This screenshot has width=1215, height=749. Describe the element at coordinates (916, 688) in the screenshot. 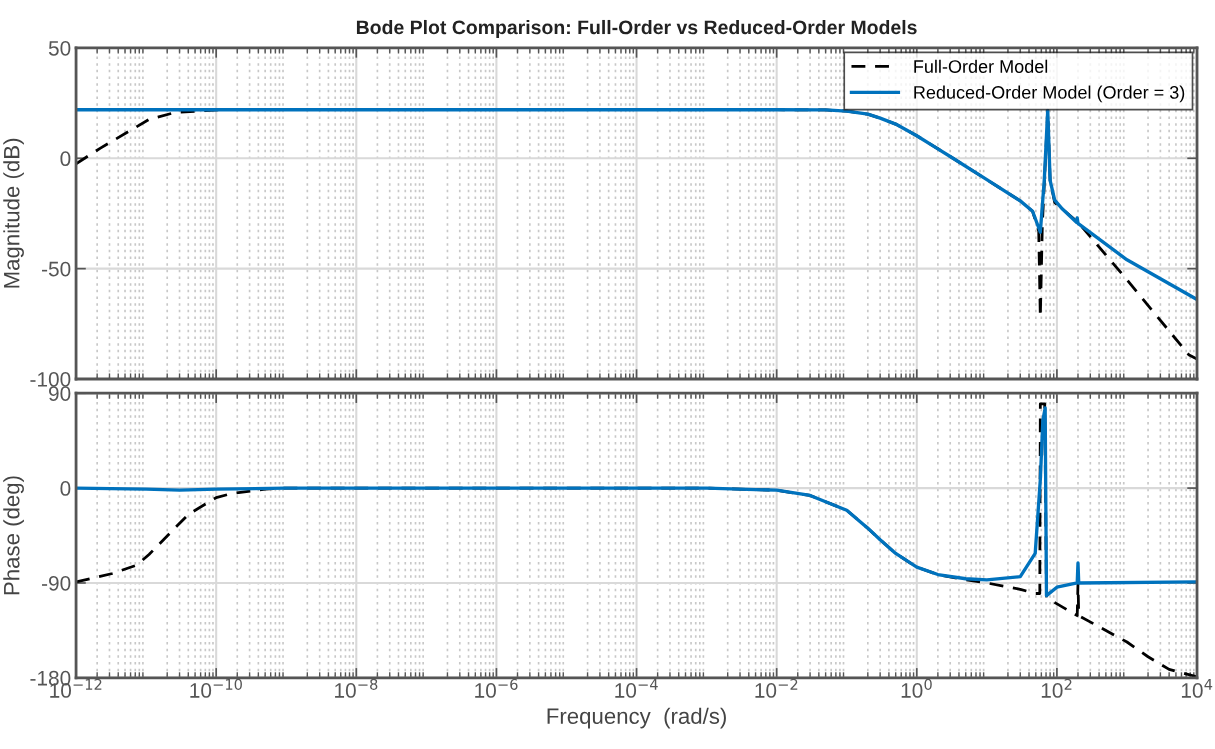

I see `x-tick-label: 10$^{0}$` at that location.